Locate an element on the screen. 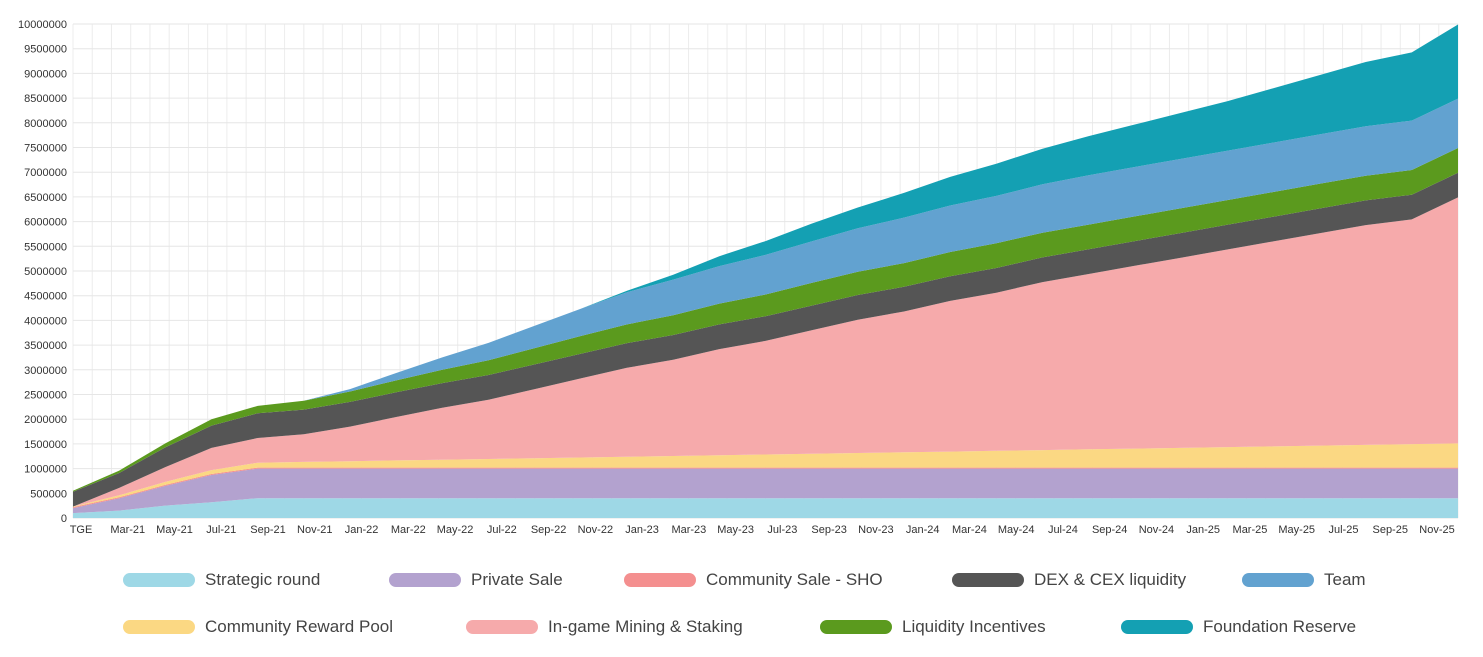 The width and height of the screenshot is (1483, 657). y-tick-label: 6500000 is located at coordinates (45, 198).